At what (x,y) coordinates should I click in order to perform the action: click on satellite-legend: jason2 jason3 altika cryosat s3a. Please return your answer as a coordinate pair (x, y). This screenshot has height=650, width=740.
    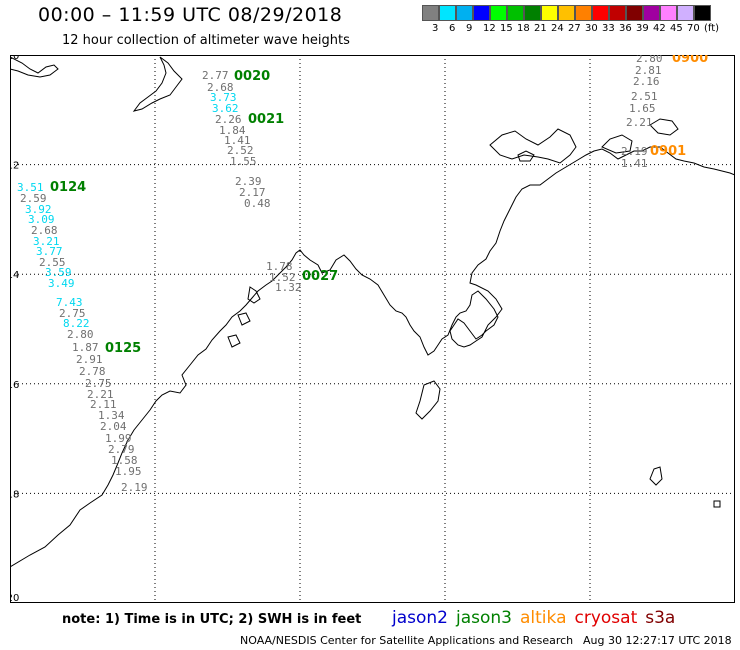
    Looking at the image, I should click on (537, 618).